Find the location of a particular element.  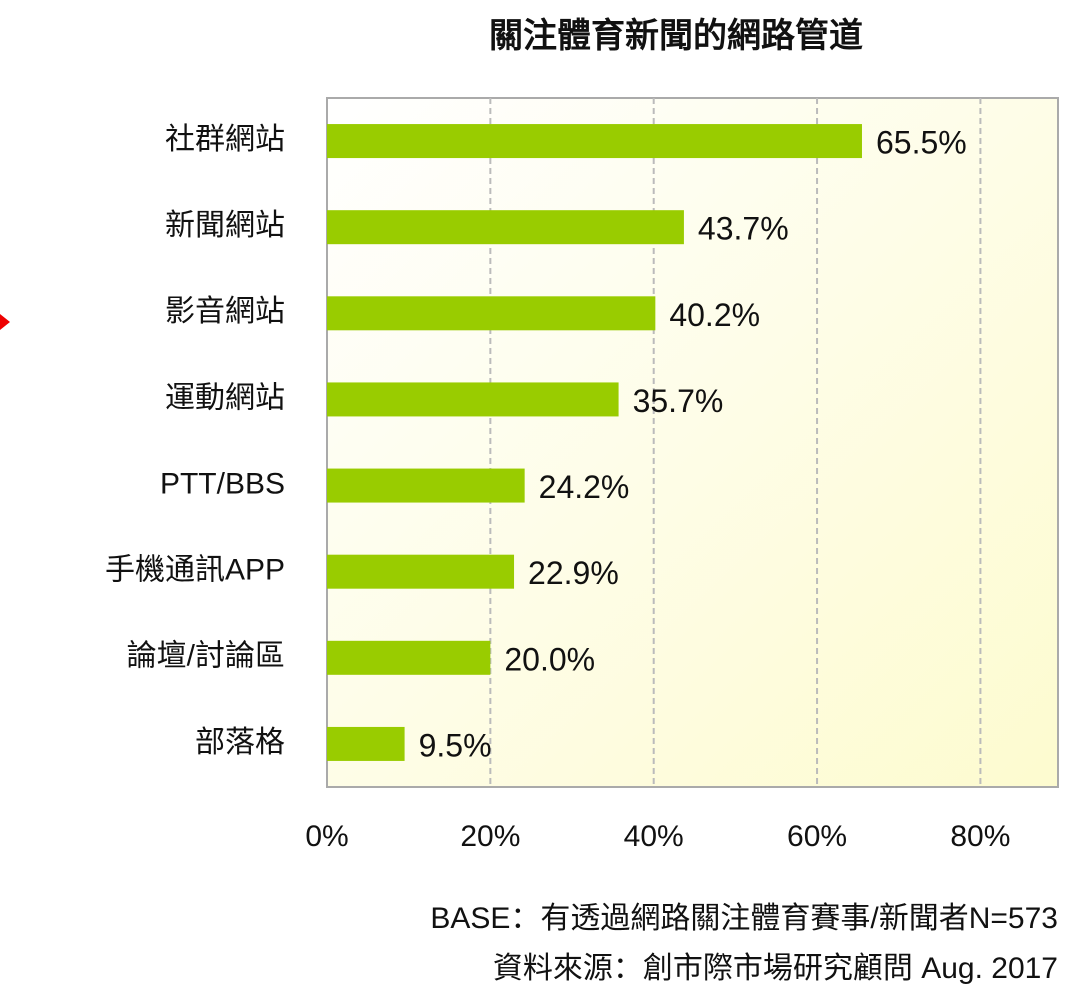

chart-title: 關注體育新聞的網路管道 is located at coordinates (676, 36).